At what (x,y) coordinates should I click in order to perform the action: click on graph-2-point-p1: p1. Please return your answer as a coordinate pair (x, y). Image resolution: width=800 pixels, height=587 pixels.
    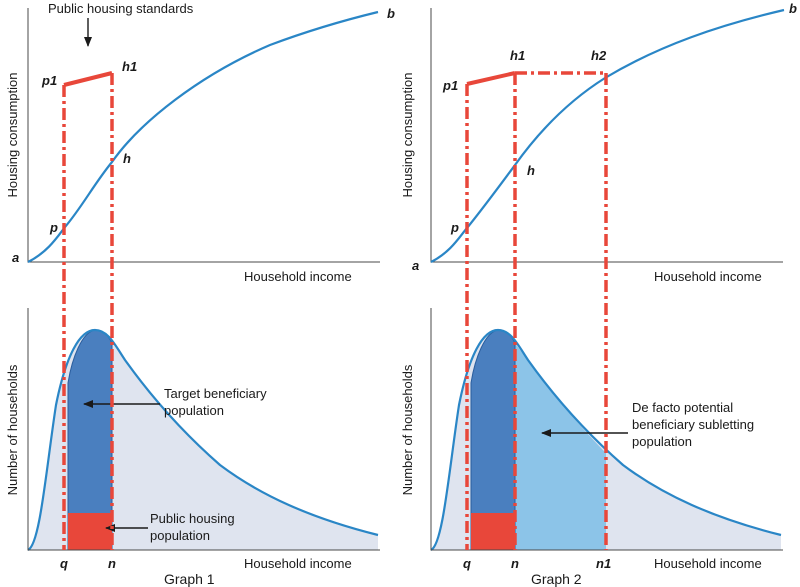
    Looking at the image, I should click on (450, 85).